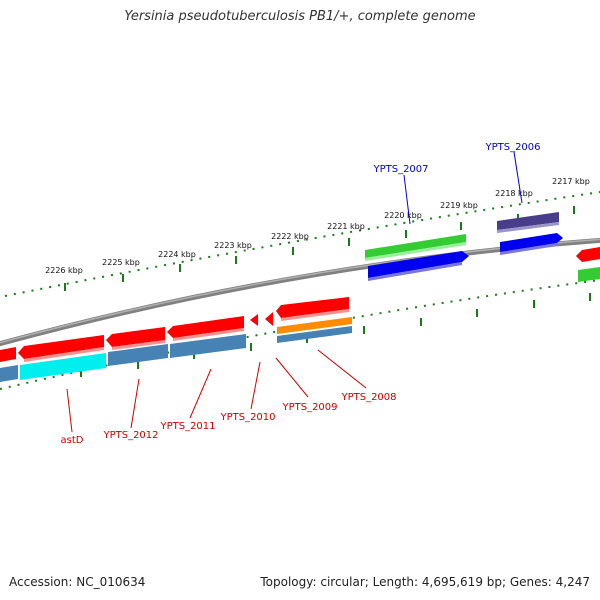 The image size is (600, 600). What do you see at coordinates (346, 226) in the screenshot?
I see `ruler-label: 2221 kbp` at bounding box center [346, 226].